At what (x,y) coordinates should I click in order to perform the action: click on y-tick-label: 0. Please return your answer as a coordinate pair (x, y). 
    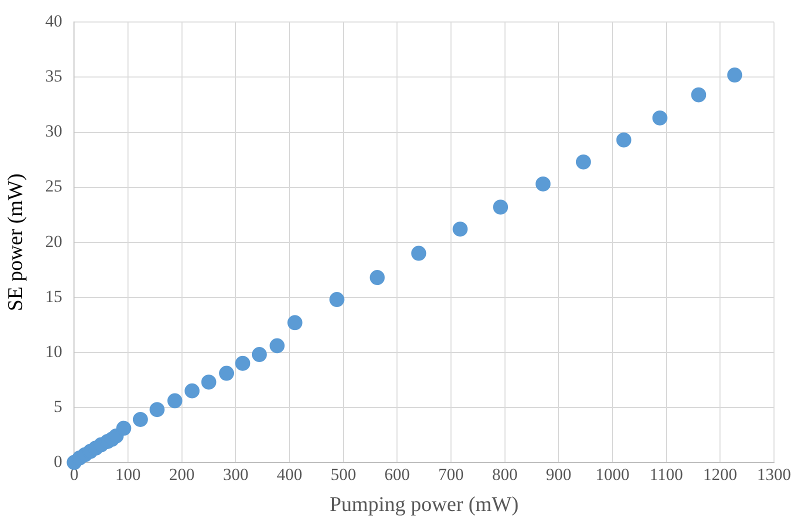
    Looking at the image, I should click on (58, 461).